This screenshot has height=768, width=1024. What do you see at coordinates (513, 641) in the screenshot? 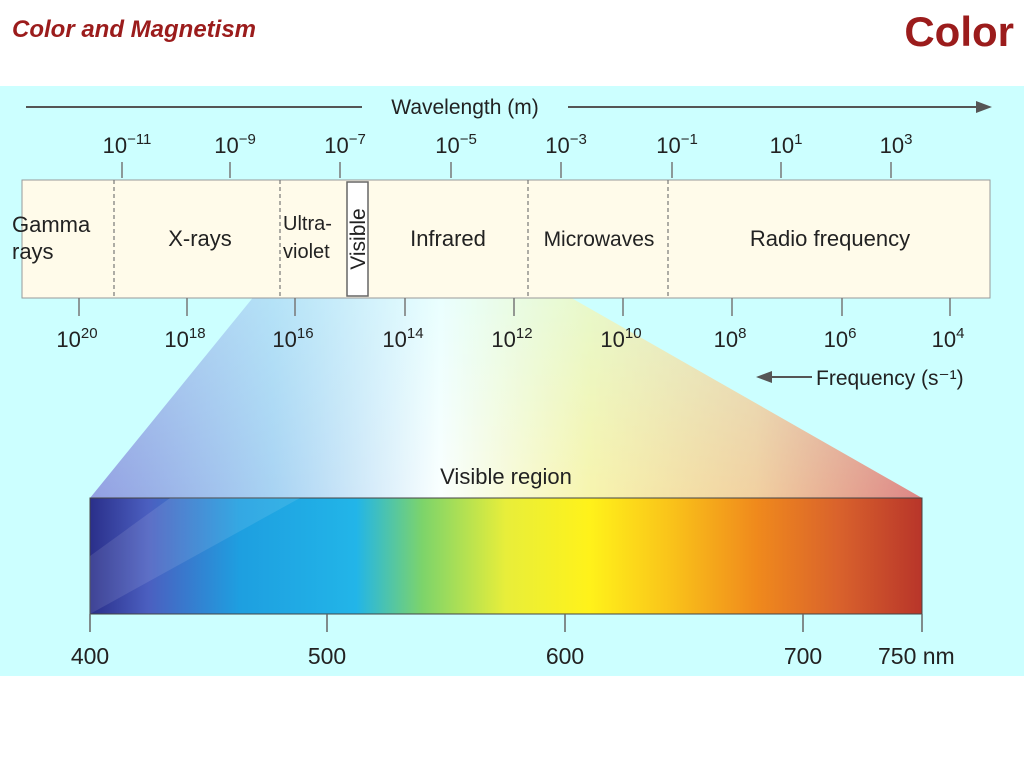
I see `nm-ticks: 400 500 600 700 750 nm` at bounding box center [513, 641].